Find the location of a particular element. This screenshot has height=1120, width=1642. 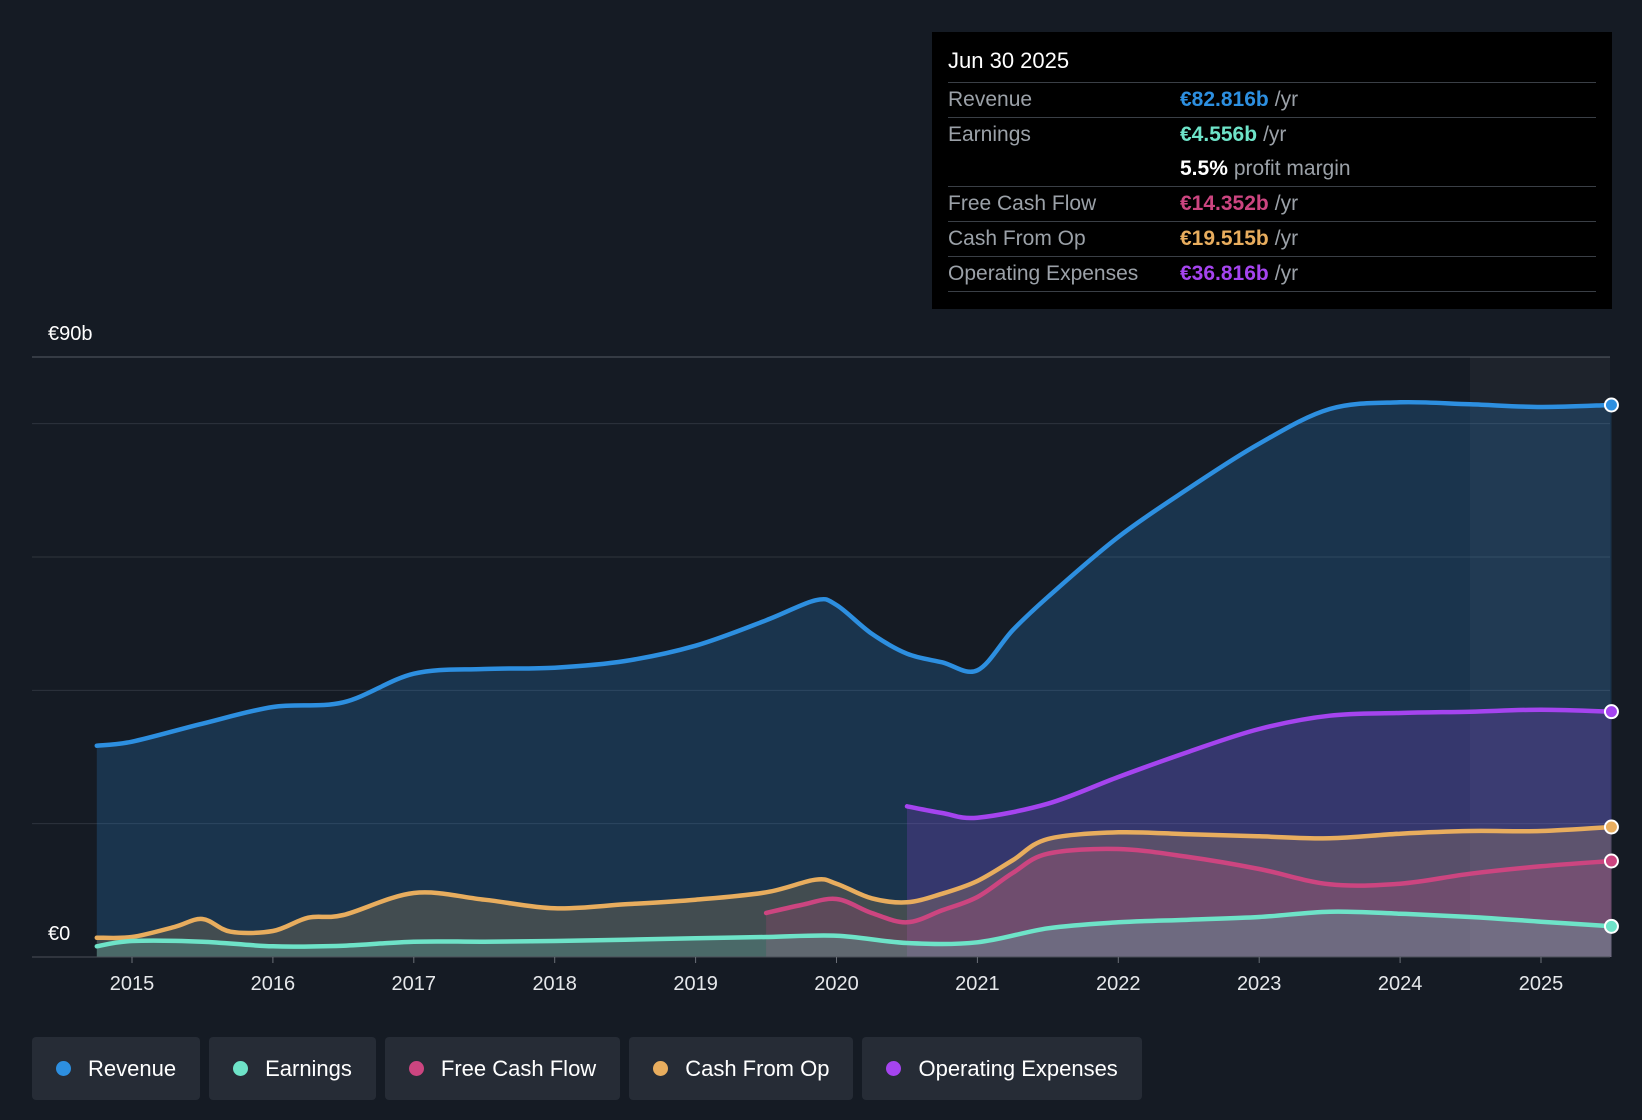

legend-label: Operating Expenses is located at coordinates (1018, 1068).